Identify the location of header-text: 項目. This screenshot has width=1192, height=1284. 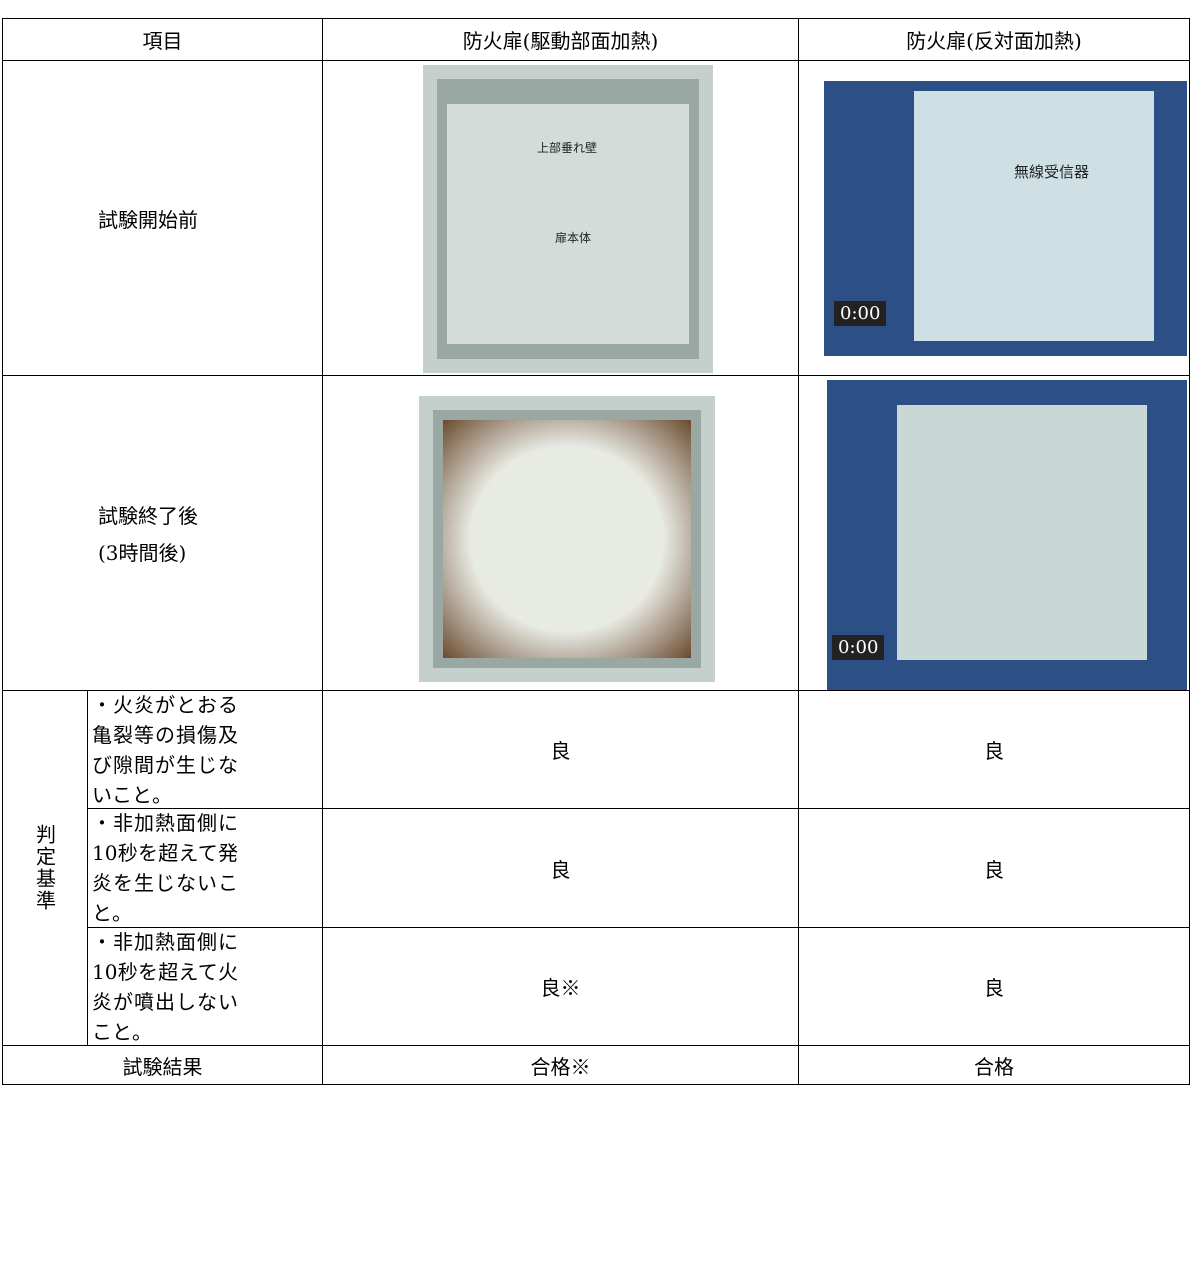
(162, 41).